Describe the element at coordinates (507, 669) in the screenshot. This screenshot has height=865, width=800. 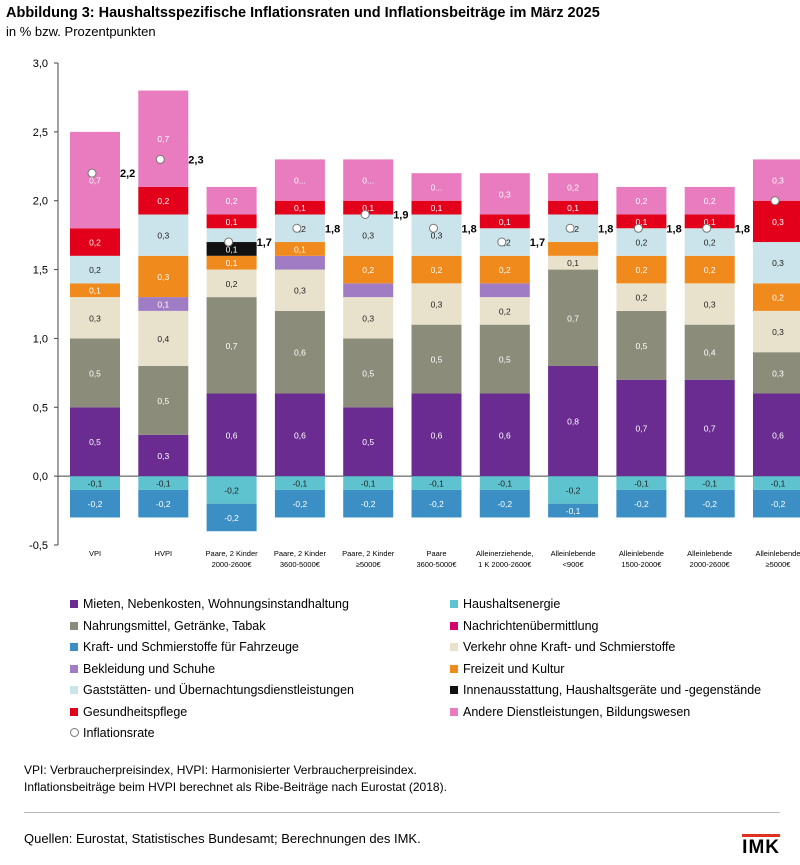
I see `legend-item-freizeit: Freizeit und Kultur` at that location.